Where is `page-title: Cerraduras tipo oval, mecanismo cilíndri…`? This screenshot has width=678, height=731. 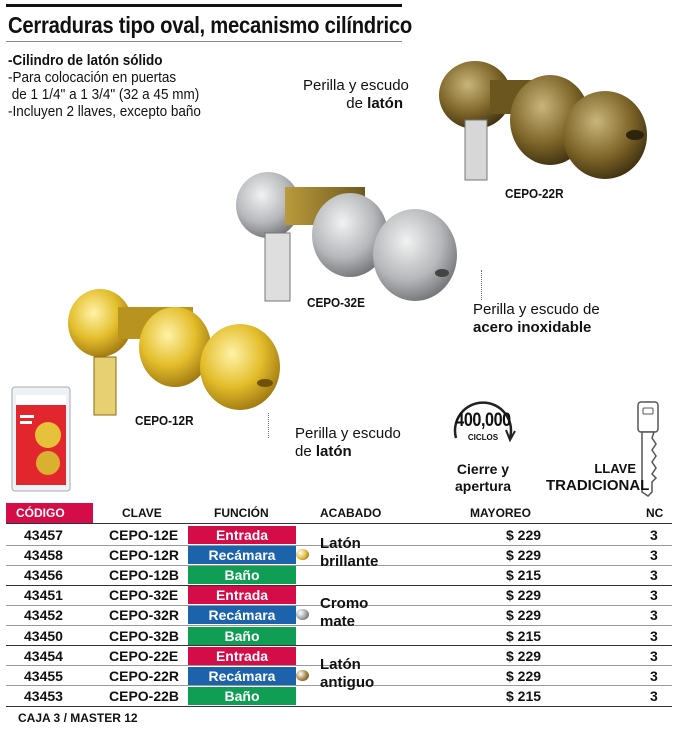 page-title: Cerraduras tipo oval, mecanismo cilíndri… is located at coordinates (210, 25).